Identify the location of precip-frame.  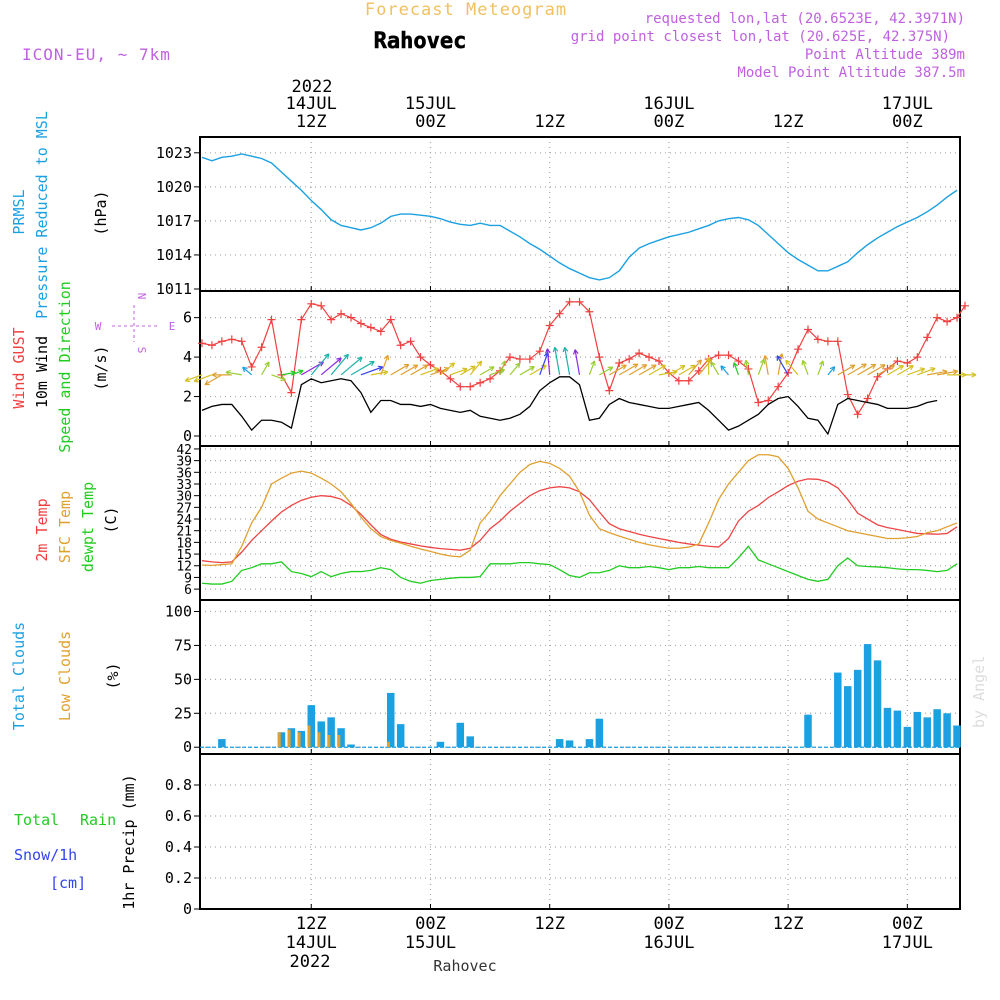
(580, 831).